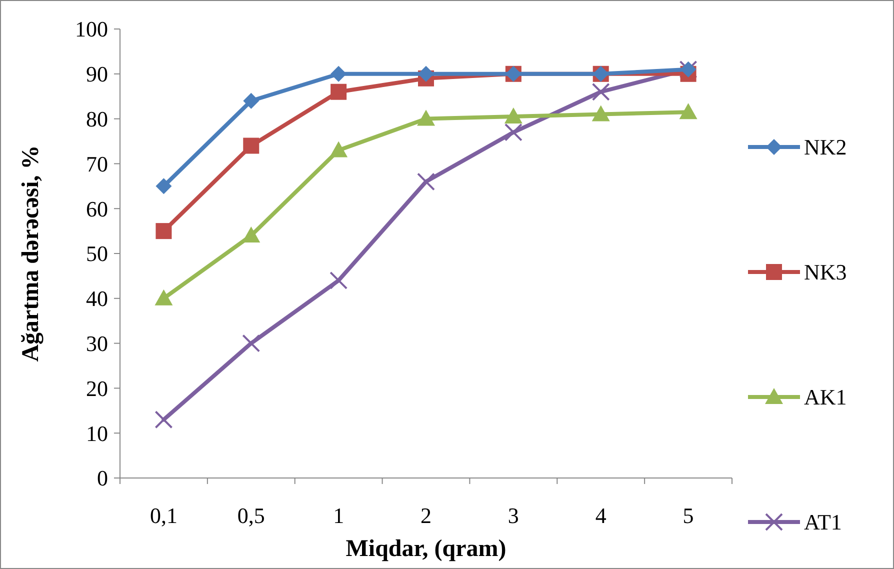 The height and width of the screenshot is (569, 894). Describe the element at coordinates (97, 388) in the screenshot. I see `y-tick-label: 20` at that location.